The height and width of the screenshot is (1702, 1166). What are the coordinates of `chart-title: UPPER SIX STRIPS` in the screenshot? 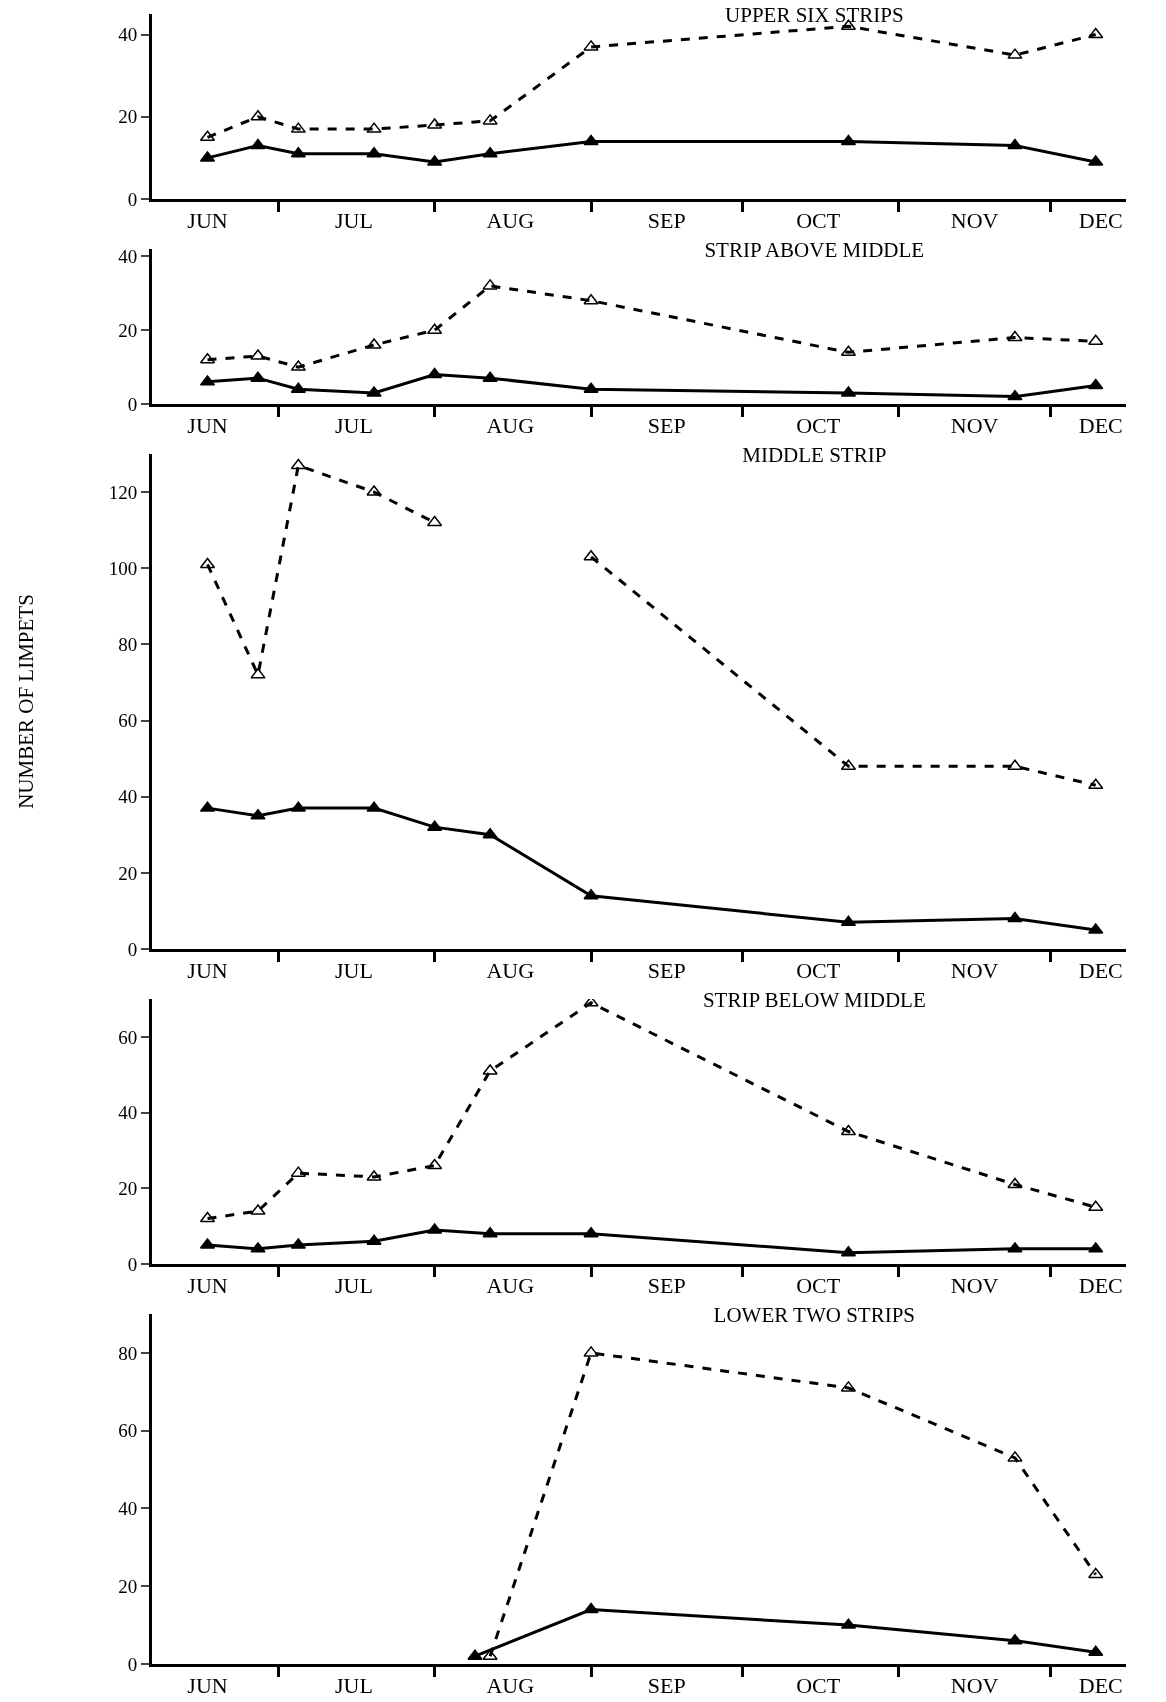 It's located at (814, 14).